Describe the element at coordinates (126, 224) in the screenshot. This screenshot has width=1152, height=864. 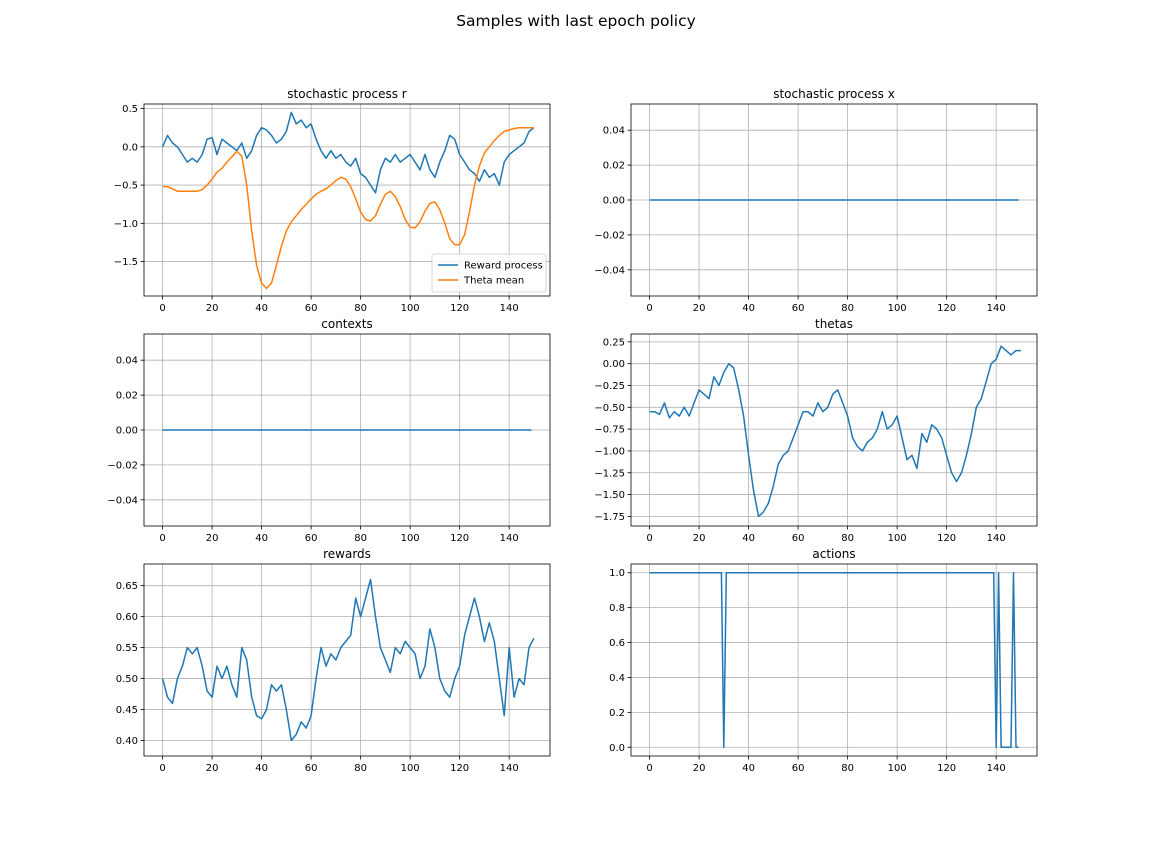
I see `y-tick-label: −1.0` at that location.